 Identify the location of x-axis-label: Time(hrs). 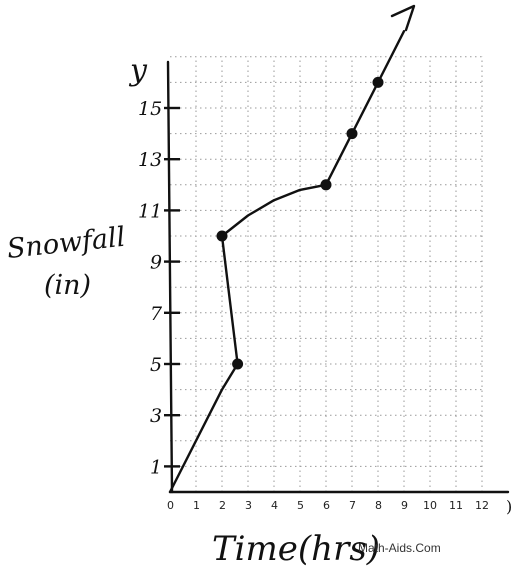
(296, 549).